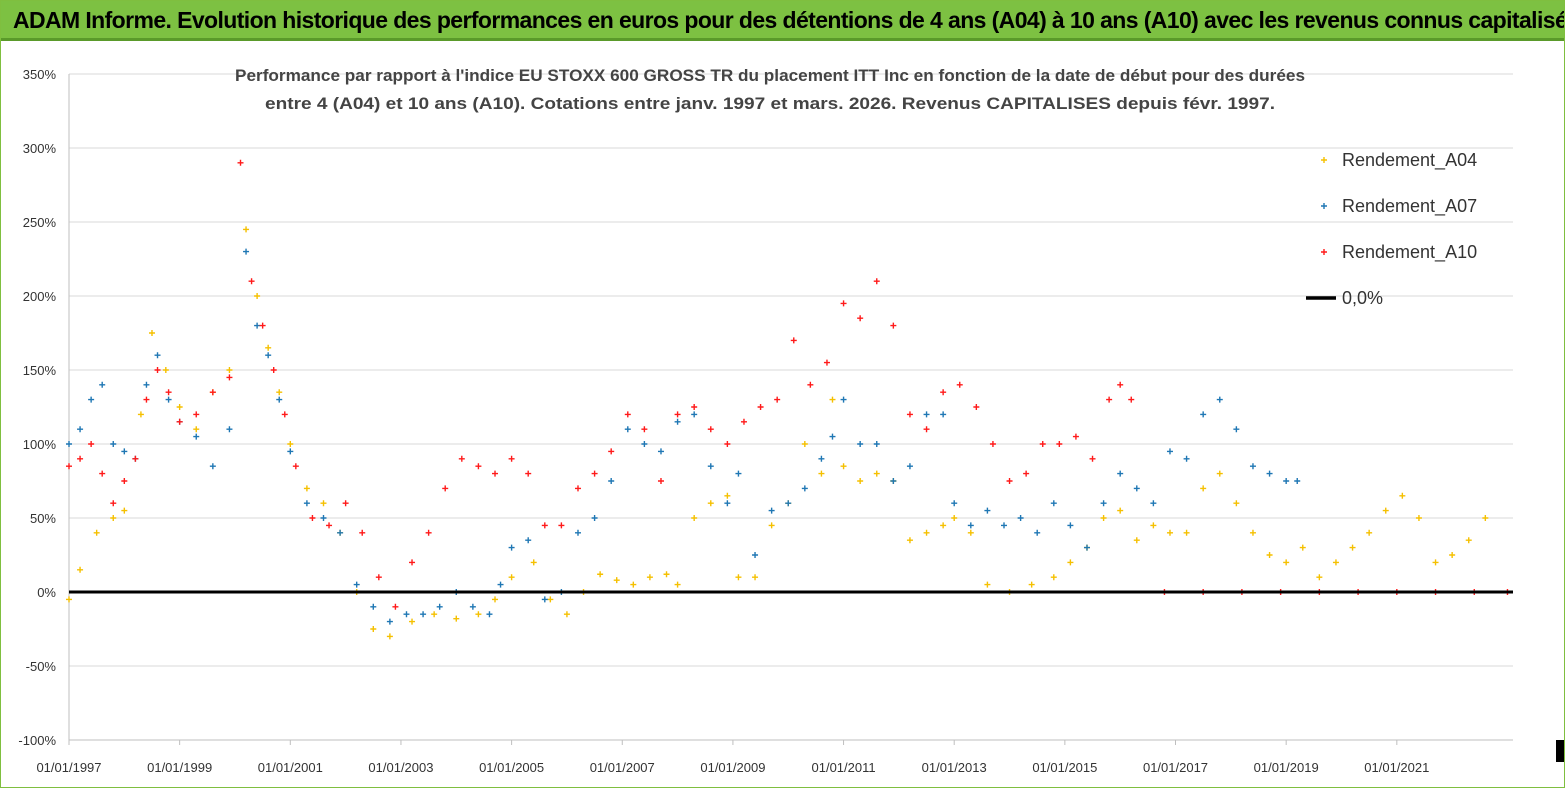  What do you see at coordinates (43, 518) in the screenshot?
I see `y-tick-label: 50%` at bounding box center [43, 518].